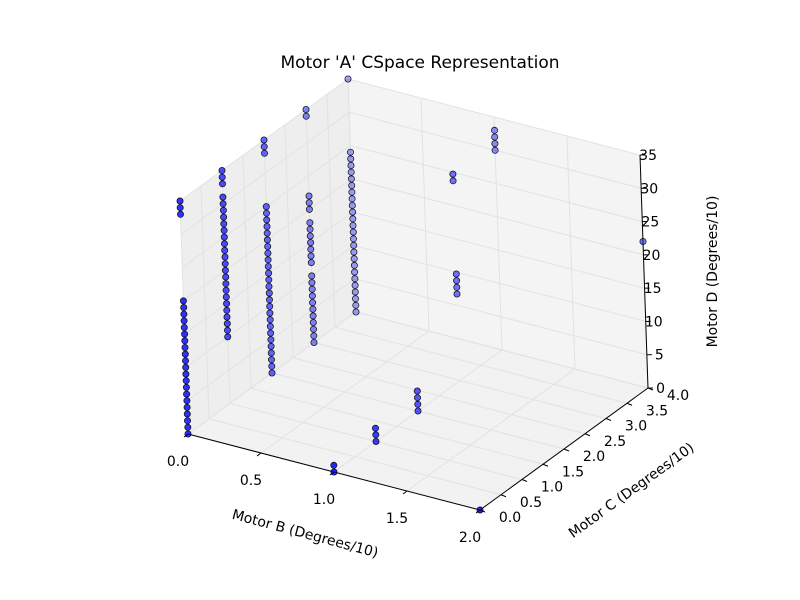 Image resolution: width=800 pixels, height=600 pixels. Describe the element at coordinates (678, 396) in the screenshot. I see `y-tick-label: 4.0` at that location.